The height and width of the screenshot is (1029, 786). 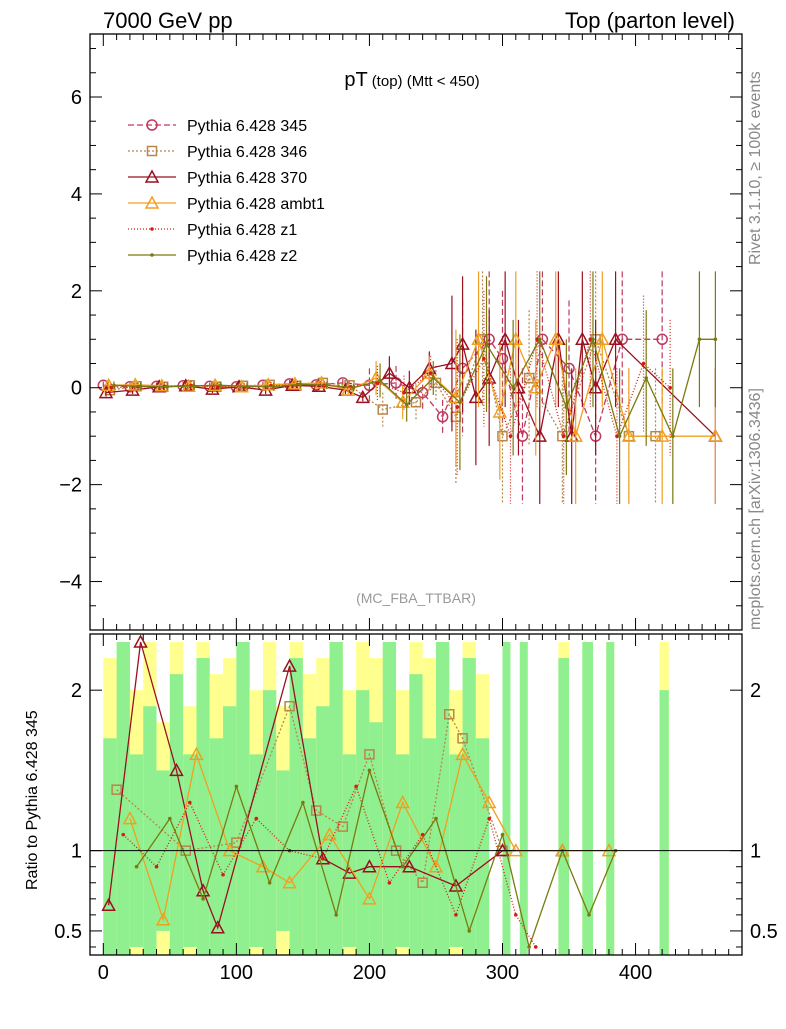 What do you see at coordinates (755, 691) in the screenshot?
I see `ratio-y-tick-label-right: 2` at bounding box center [755, 691].